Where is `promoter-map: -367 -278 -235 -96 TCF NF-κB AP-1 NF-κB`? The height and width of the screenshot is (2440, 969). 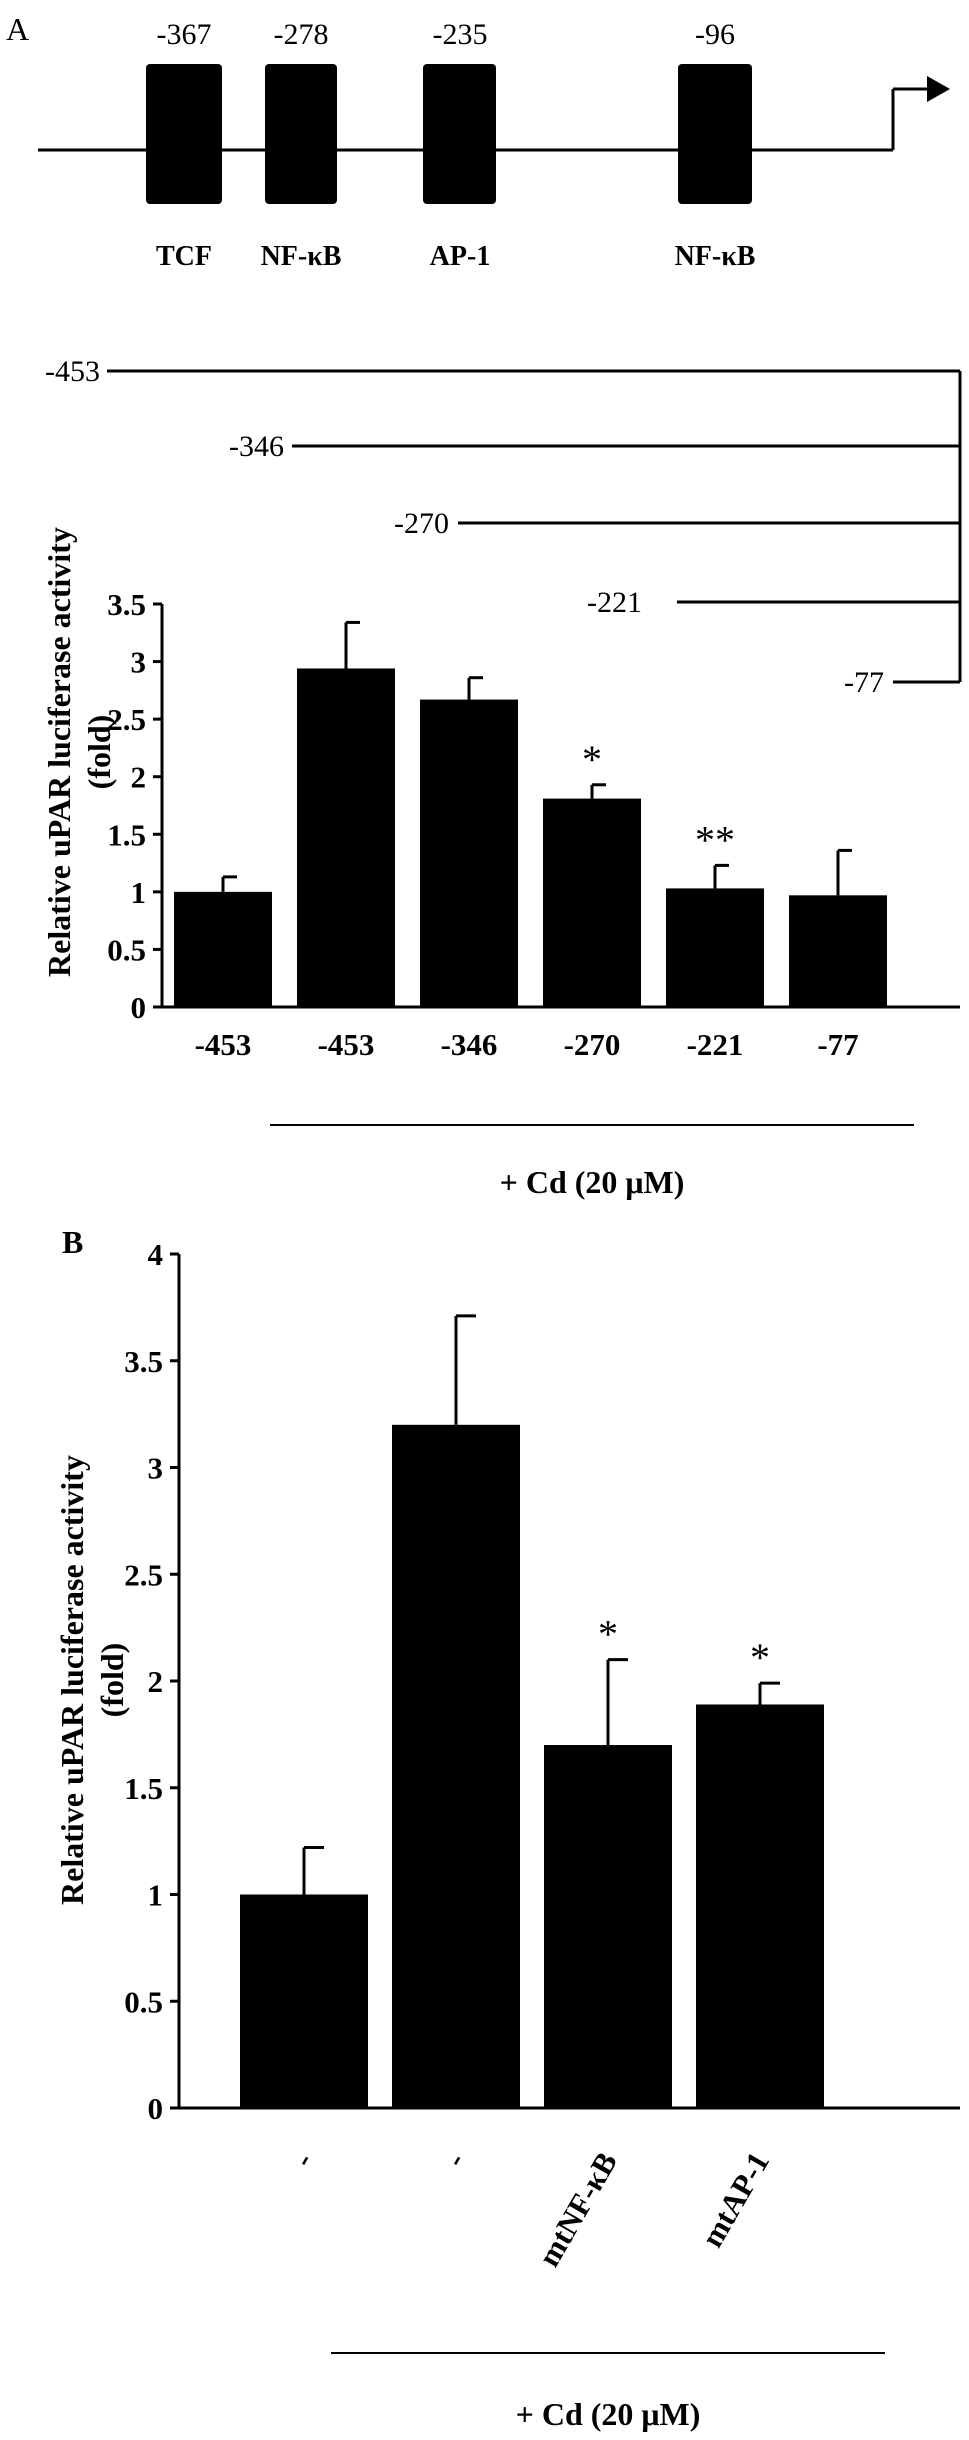 promoter-map: -367 -278 -235 -96 TCF NF-κB AP-1 NF-κB is located at coordinates (494, 145).